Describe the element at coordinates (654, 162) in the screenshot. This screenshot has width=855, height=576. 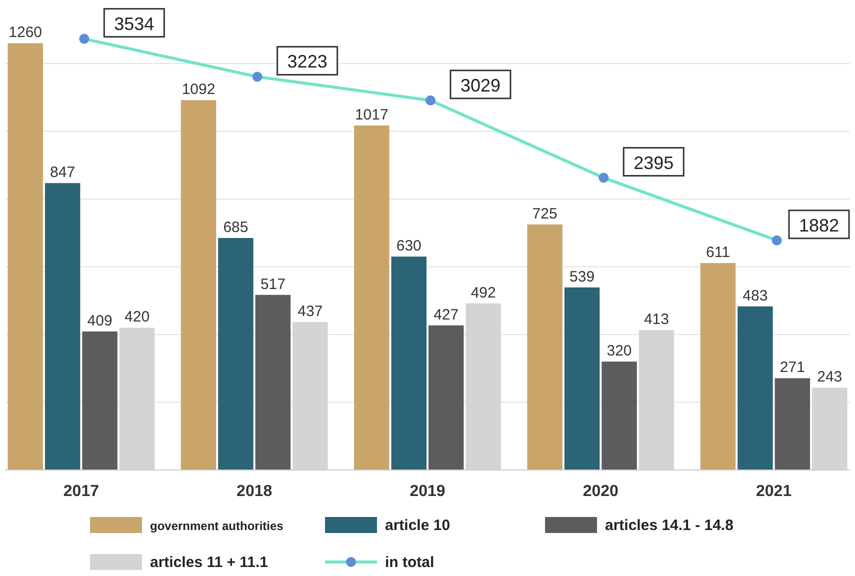
I see `data-label: 2395` at that location.